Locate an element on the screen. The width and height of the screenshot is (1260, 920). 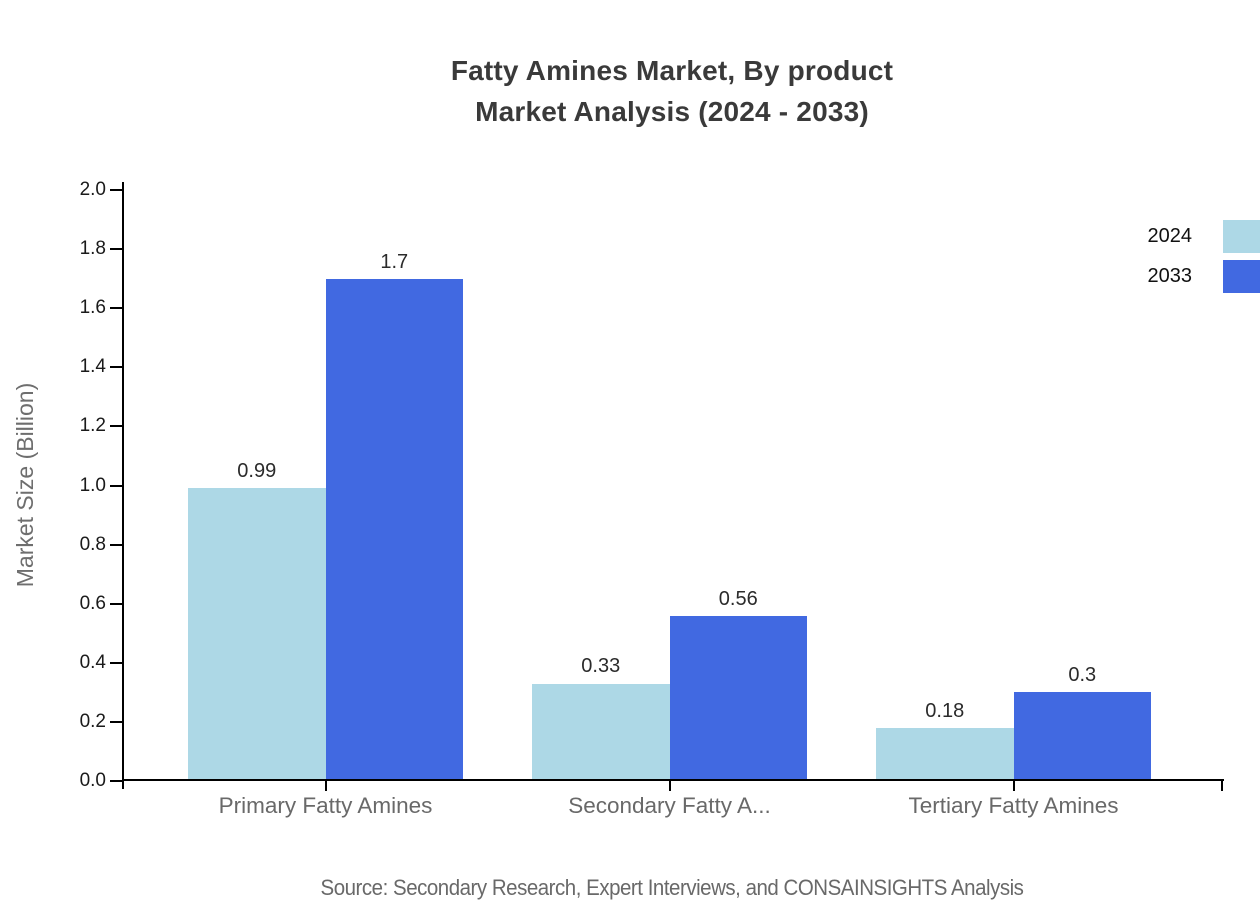
bar-2024-secondary-fatty-a is located at coordinates (601, 731).